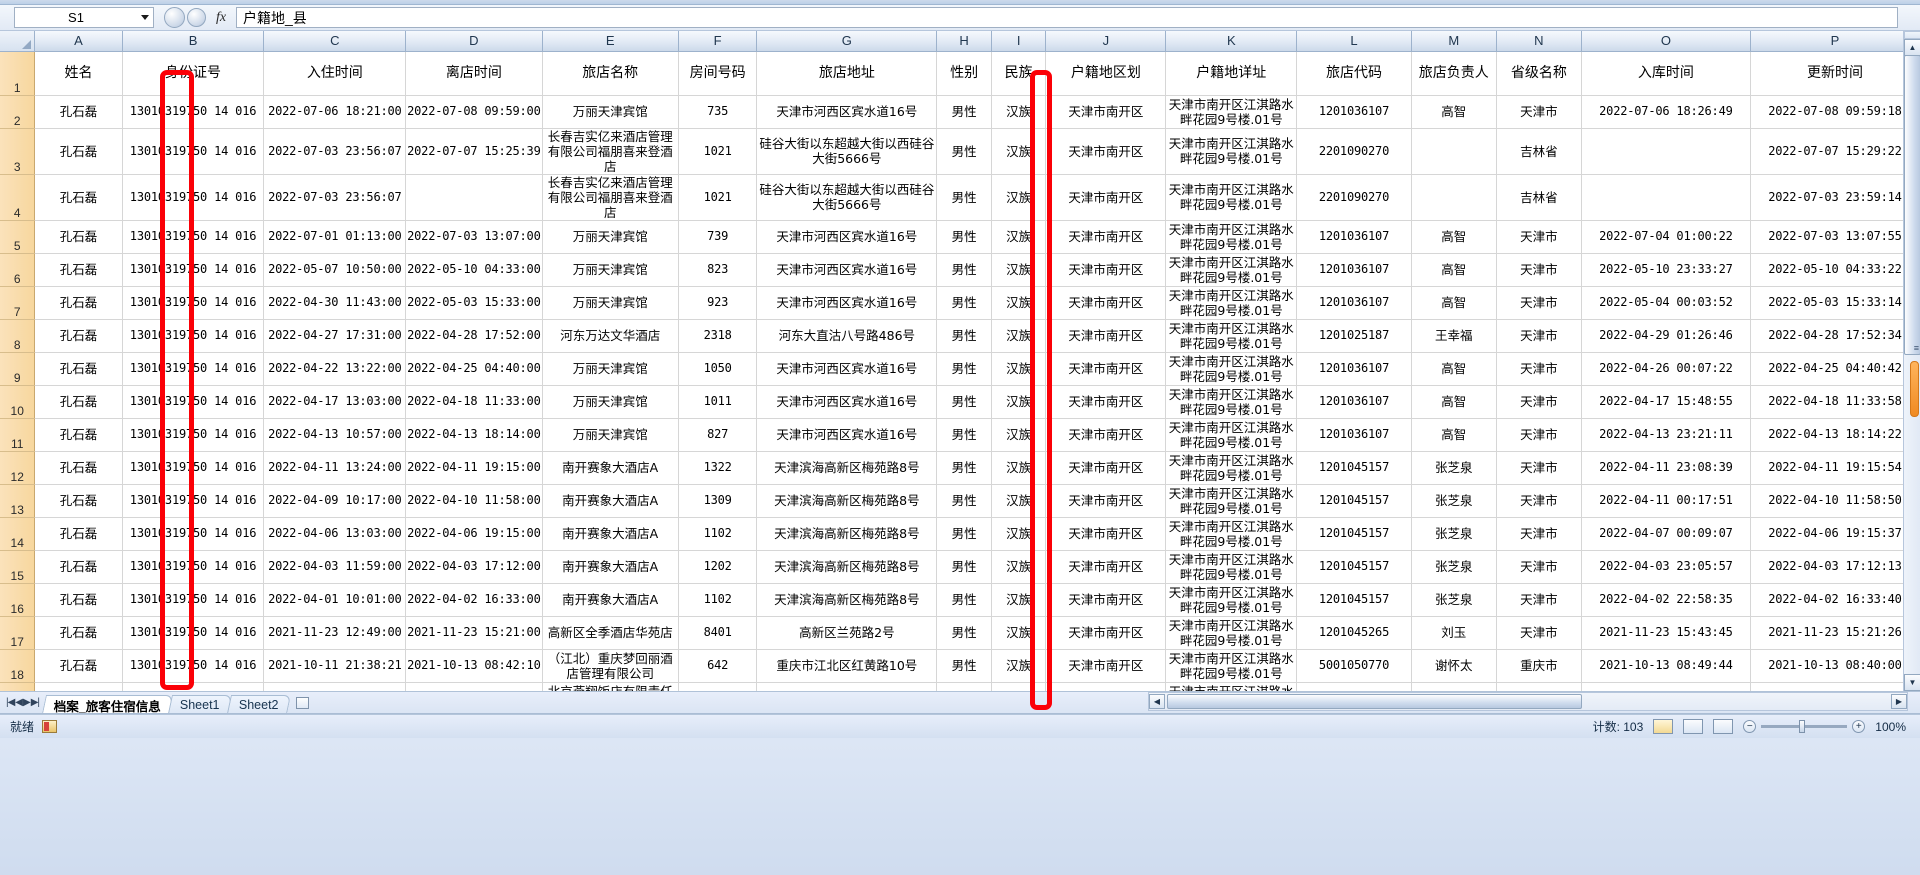  What do you see at coordinates (78, 501) in the screenshot?
I see `cell-A13: 孔石磊` at bounding box center [78, 501].